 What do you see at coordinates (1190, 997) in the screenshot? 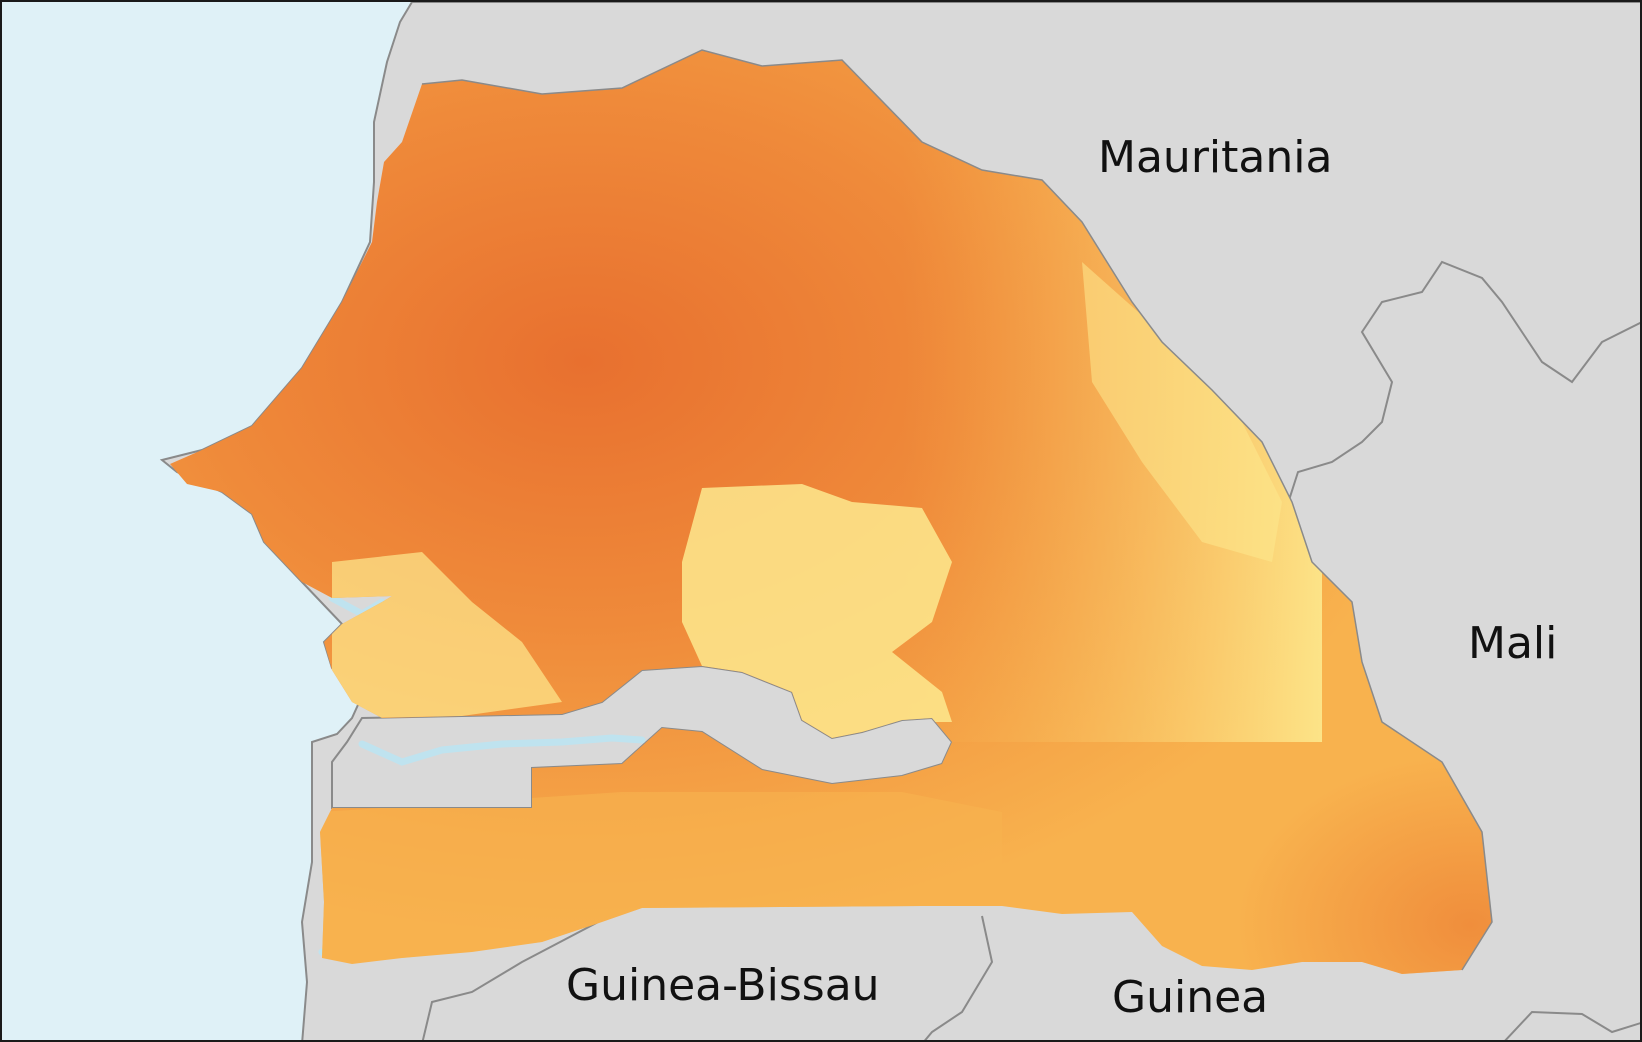
I see `label-guinea: Guinea` at bounding box center [1190, 997].